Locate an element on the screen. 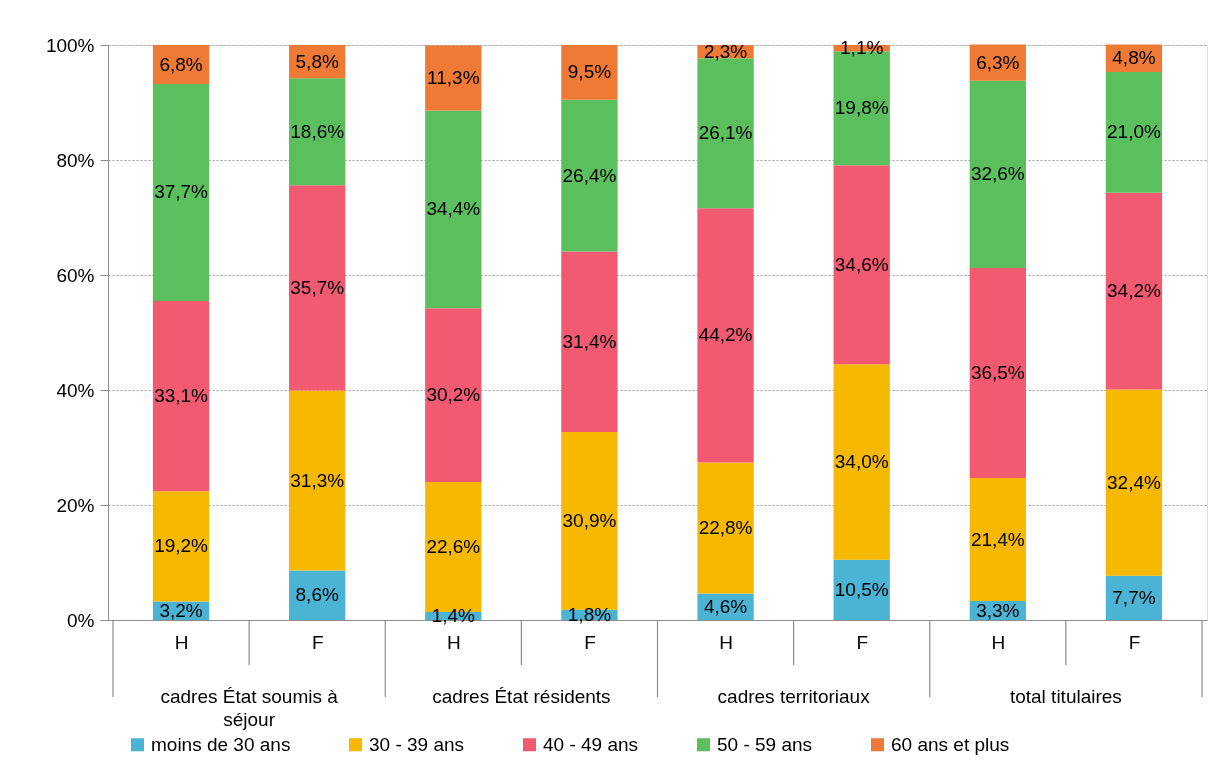  data-label: 37,7% is located at coordinates (181, 192).